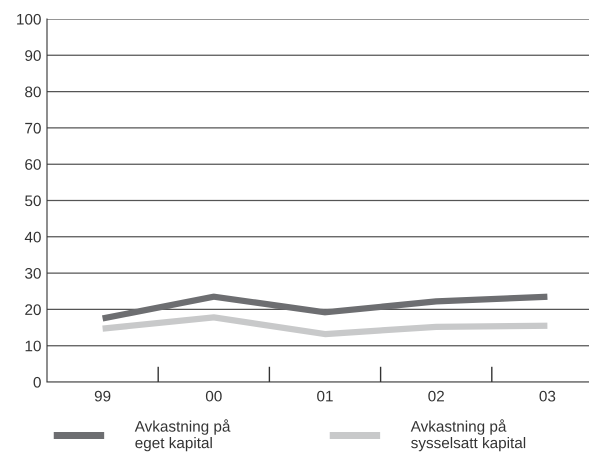  What do you see at coordinates (548, 396) in the screenshot?
I see `x-tick-label: 03` at bounding box center [548, 396].